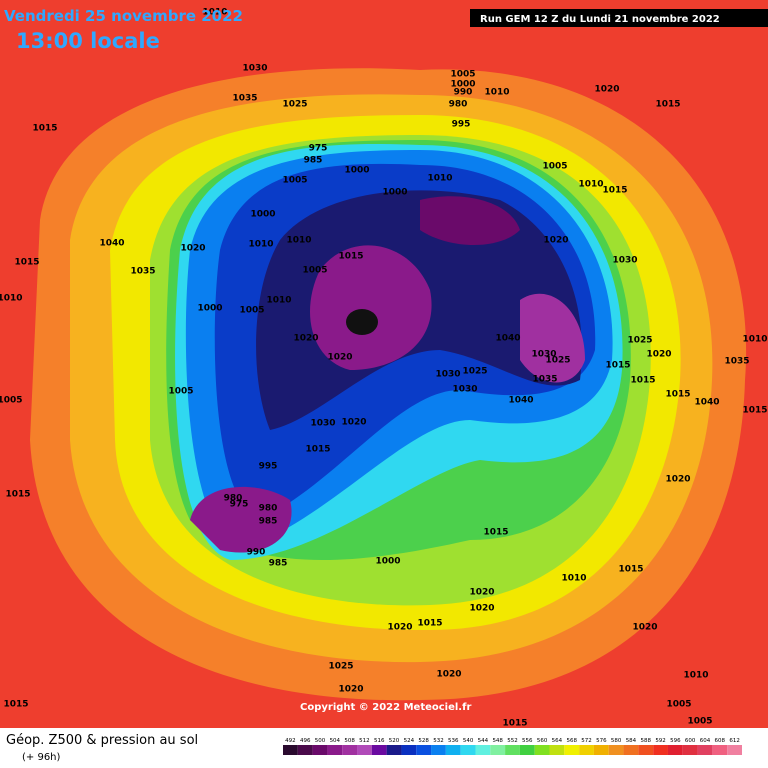 Image resolution: width=768 pixels, height=768 pixels. What do you see at coordinates (364, 741) in the screenshot?
I see `scale-label: 512` at bounding box center [364, 741].